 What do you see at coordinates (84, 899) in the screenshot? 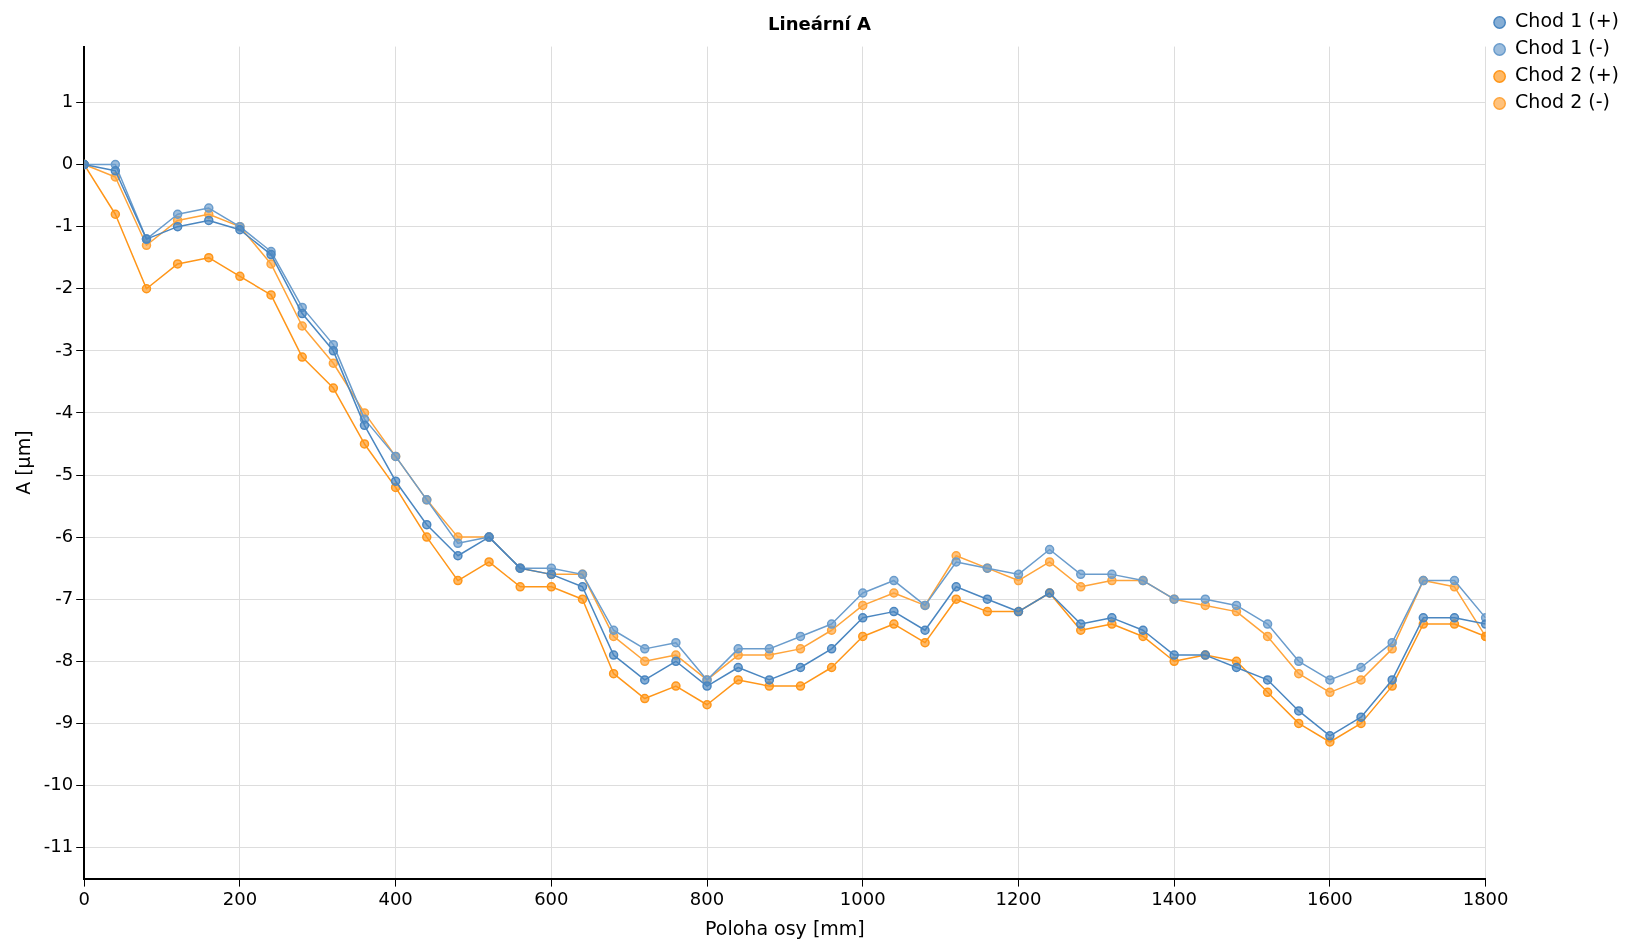
I see `x-tick-label: 0` at bounding box center [84, 899].